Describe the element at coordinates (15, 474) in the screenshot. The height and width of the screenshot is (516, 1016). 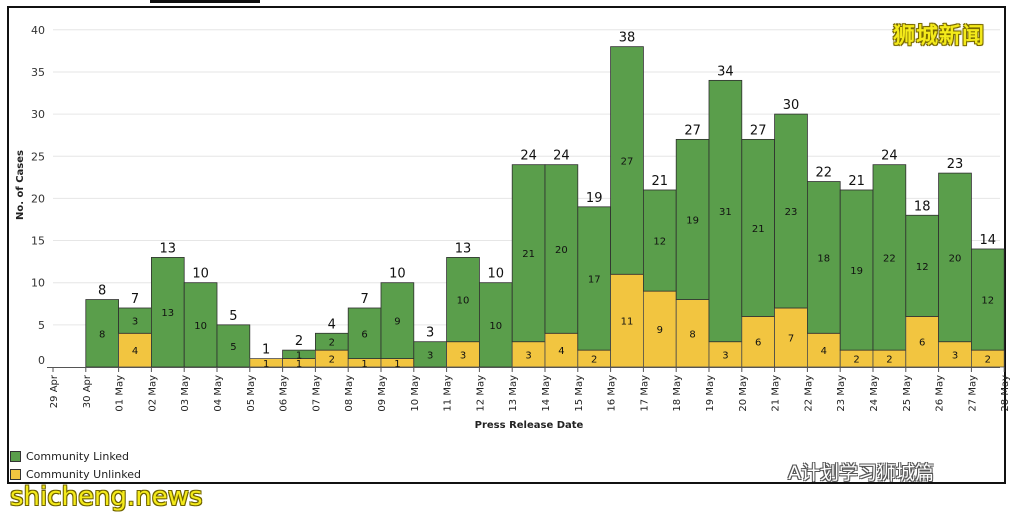
I see `legend-swatch-unlinked` at that location.